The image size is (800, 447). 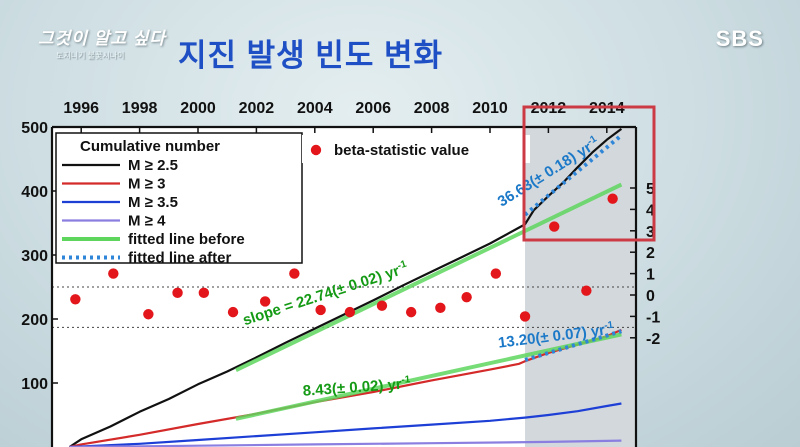 I want to click on y-tick-label: 300, so click(x=34, y=256).